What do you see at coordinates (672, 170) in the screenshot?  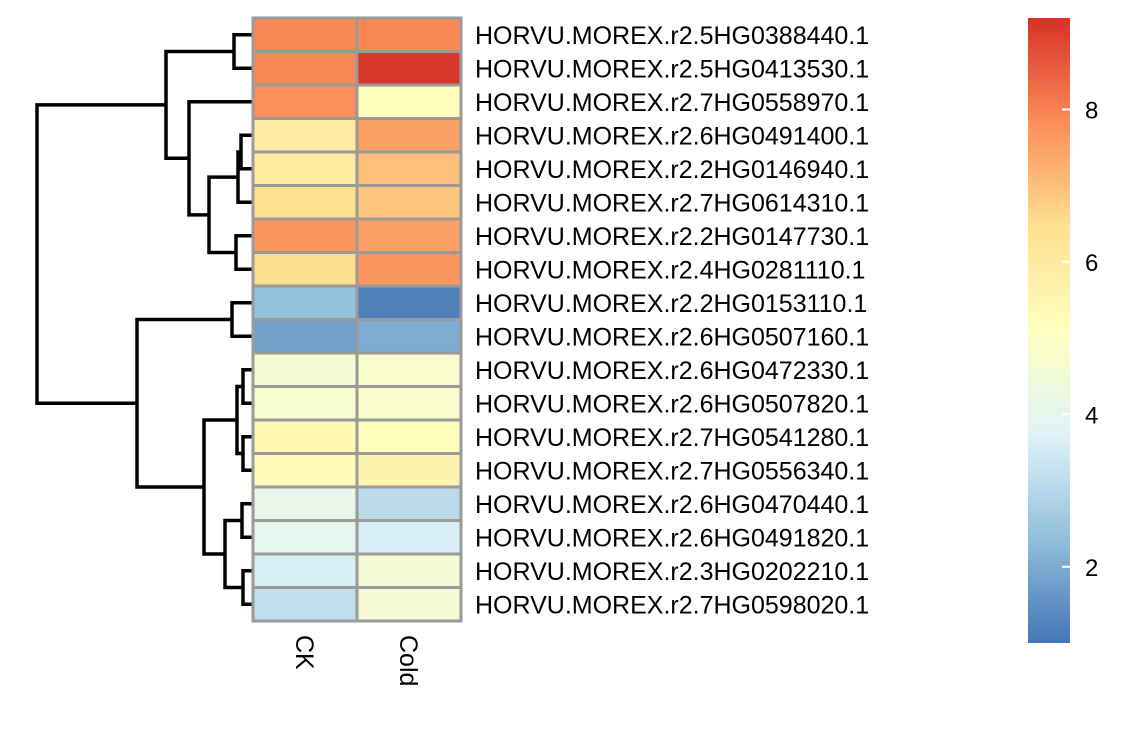 I see `row-label: HORVU.MOREX.r2.2HG0146940.1` at bounding box center [672, 170].